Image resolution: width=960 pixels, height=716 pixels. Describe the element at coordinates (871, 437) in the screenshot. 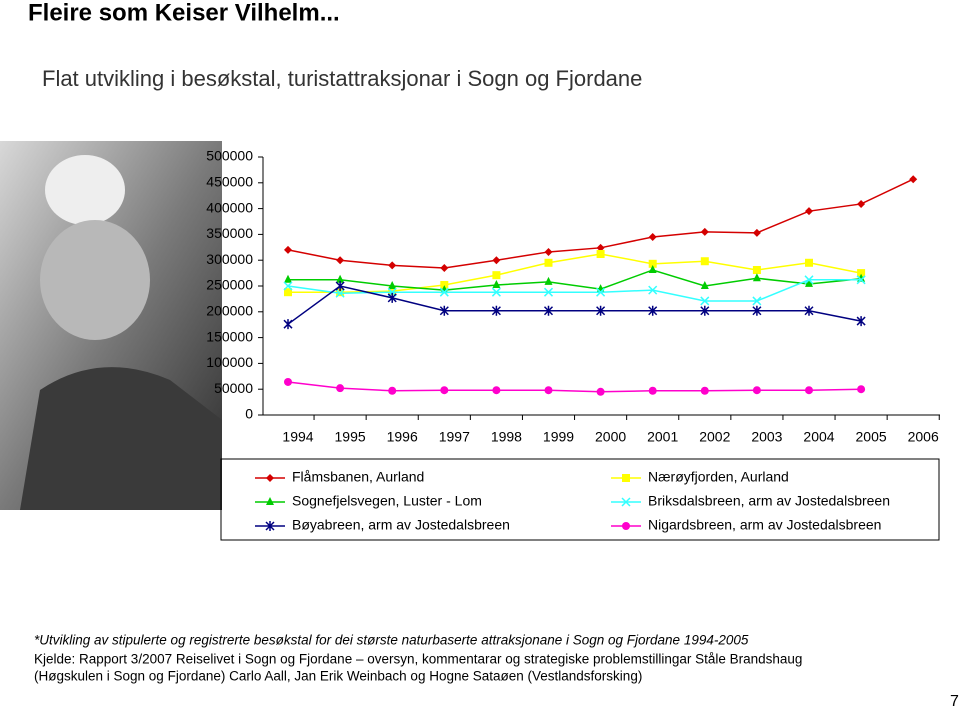

I see `x-tick-label: 2005` at that location.